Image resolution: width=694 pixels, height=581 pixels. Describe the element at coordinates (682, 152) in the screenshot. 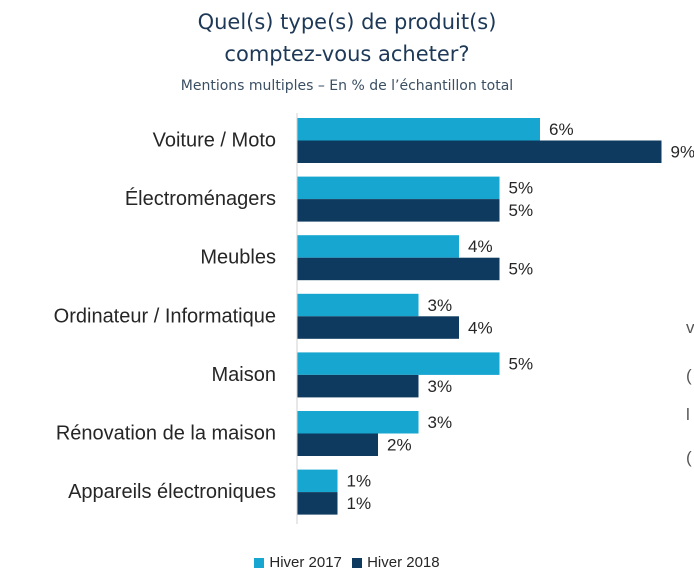

I see `data-label-hiver-2018-voiture-moto: 9%` at that location.